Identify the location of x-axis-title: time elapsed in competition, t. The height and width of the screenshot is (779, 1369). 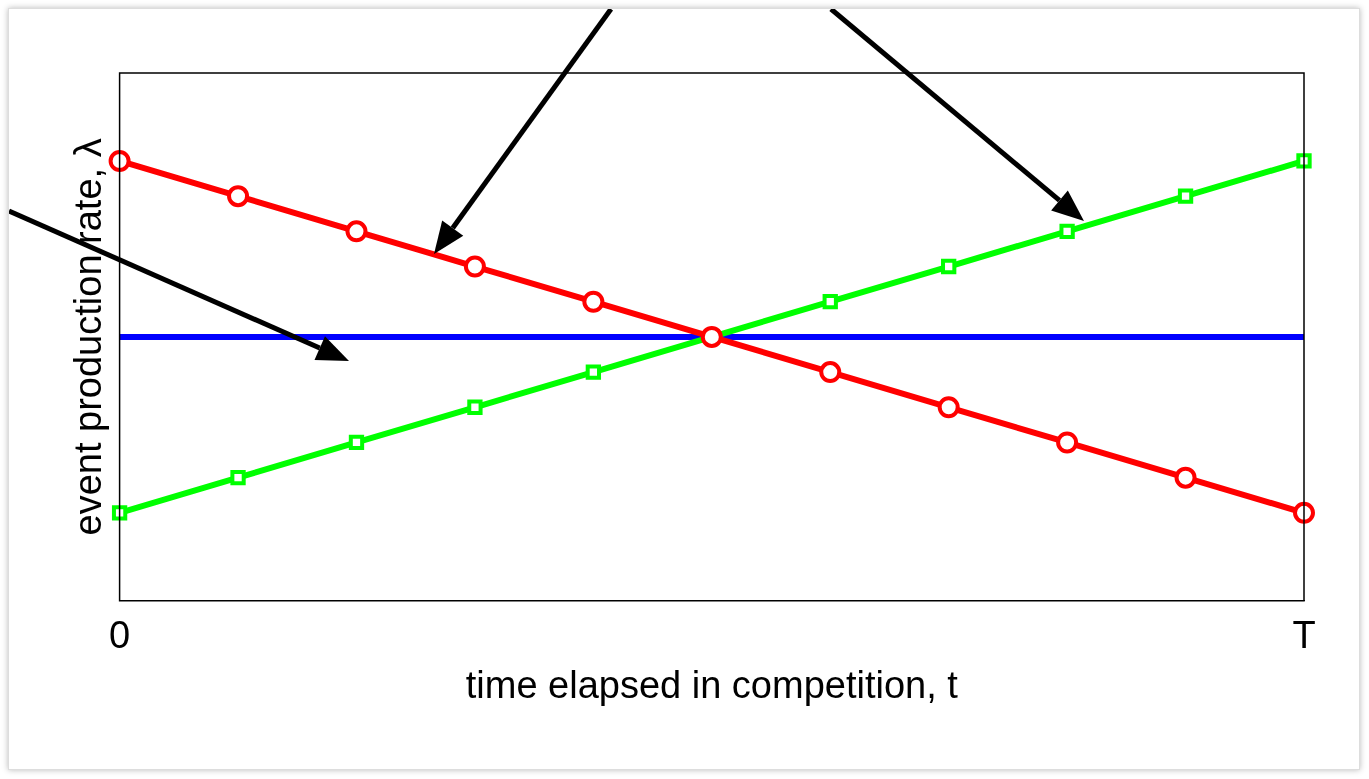
(712, 684).